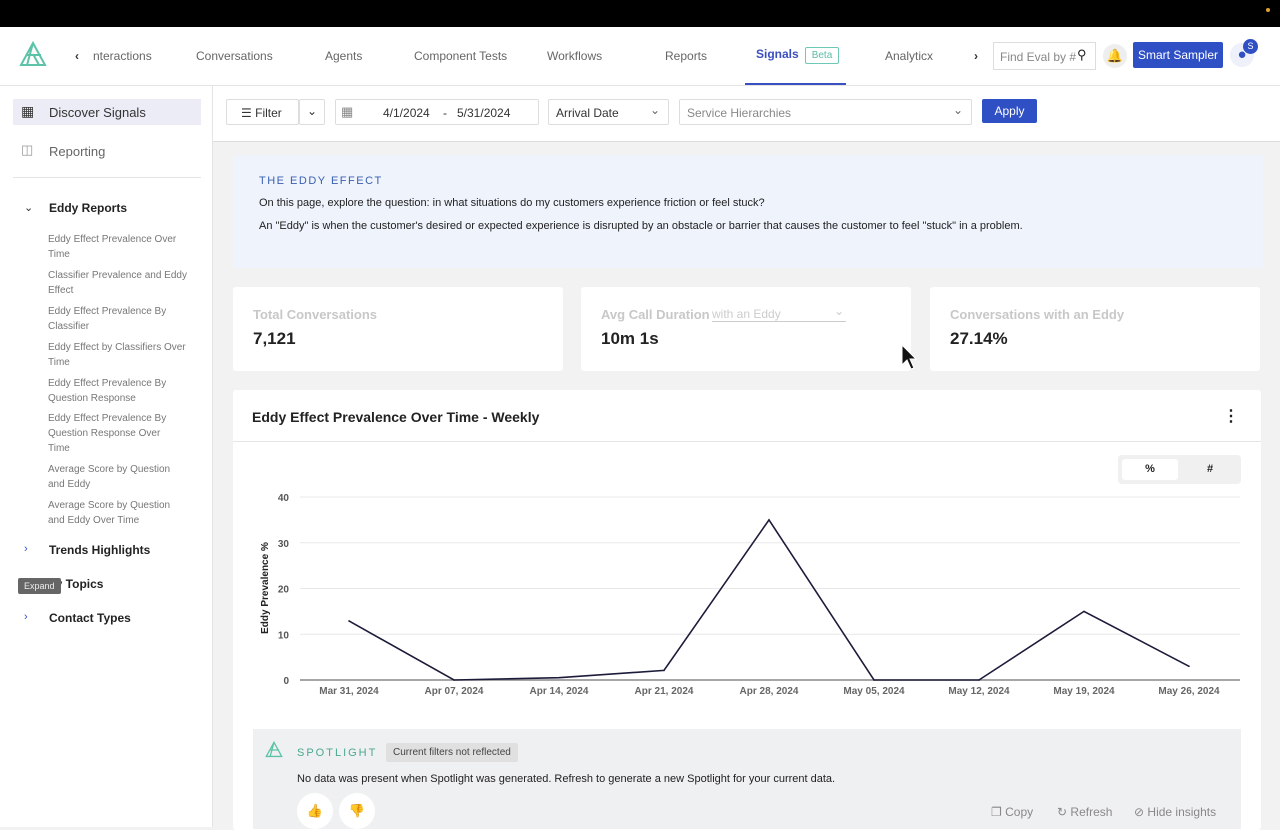 This screenshot has width=1280, height=830. I want to click on chart-icon: ◫, so click(27, 149).